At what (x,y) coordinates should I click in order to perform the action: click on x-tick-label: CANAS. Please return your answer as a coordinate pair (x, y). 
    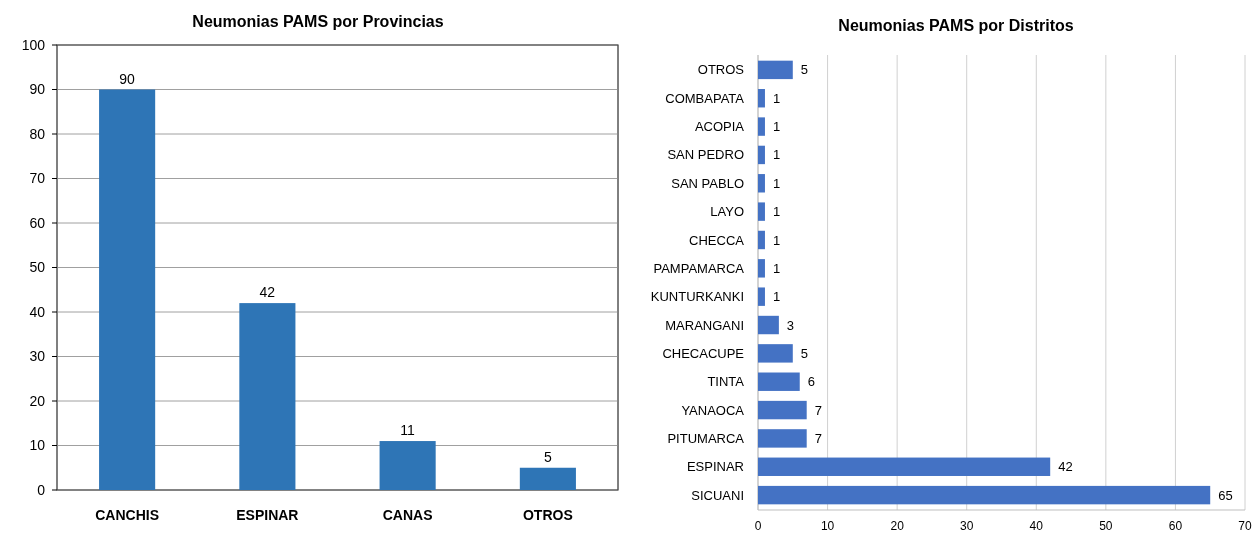
    Looking at the image, I should click on (407, 515).